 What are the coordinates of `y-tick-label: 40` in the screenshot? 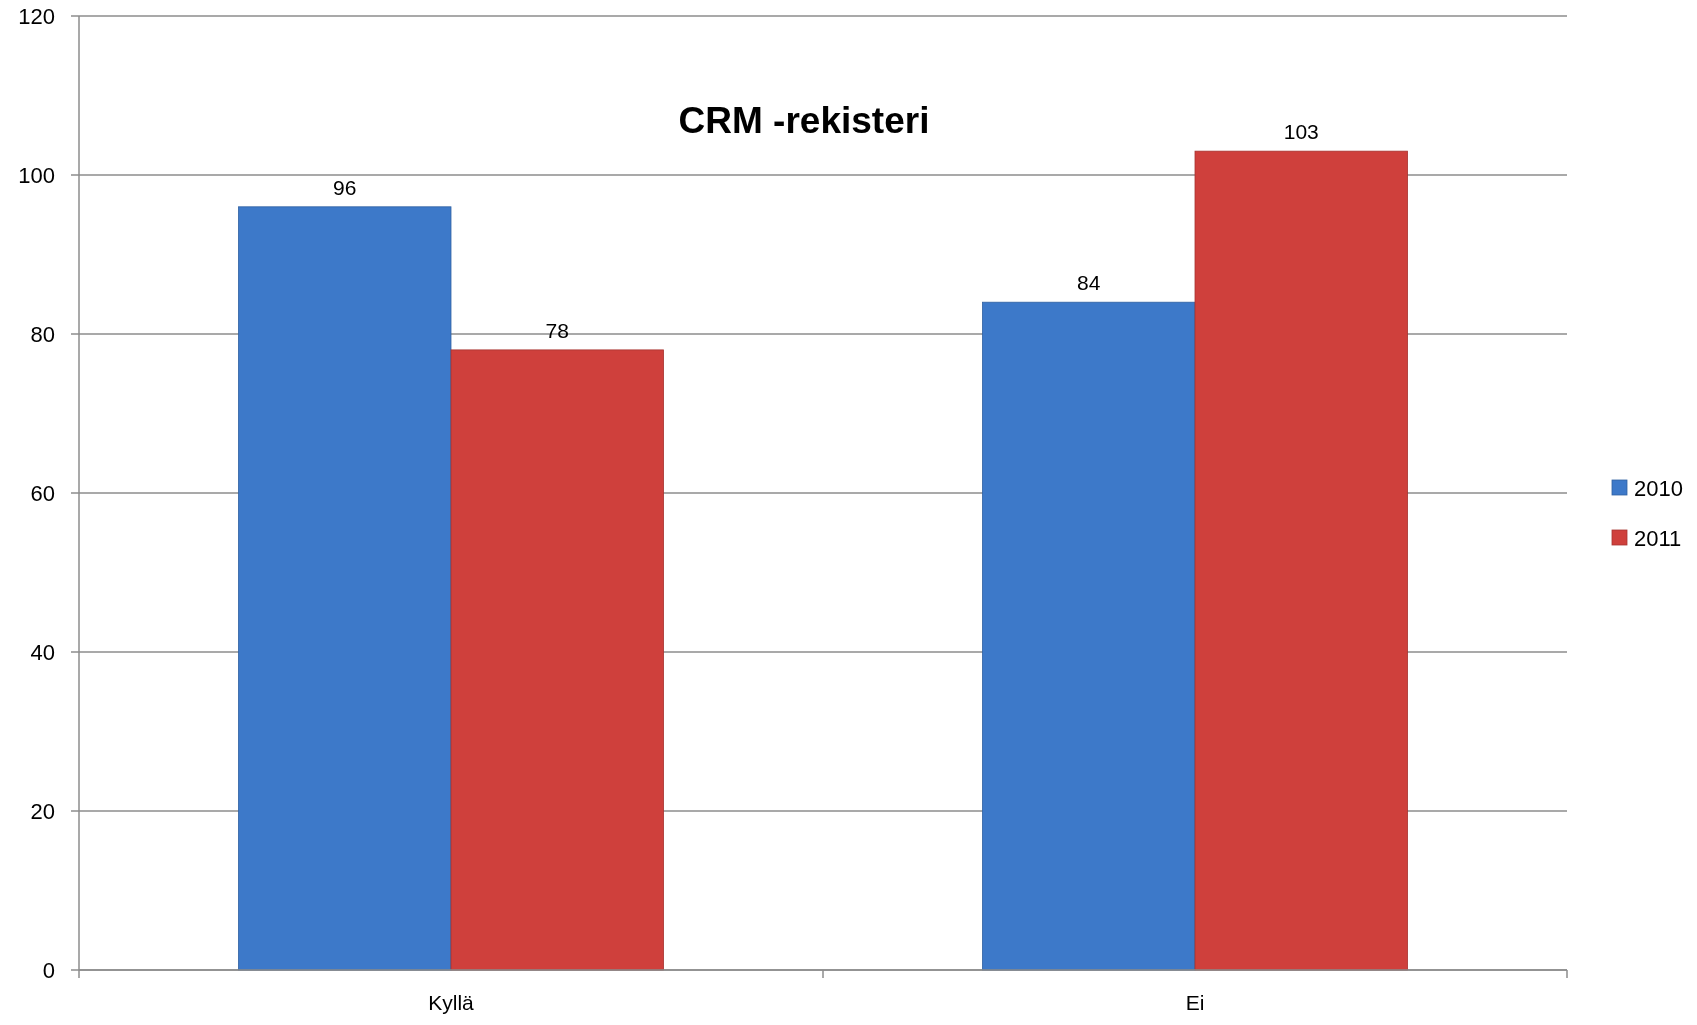 It's located at (42, 652).